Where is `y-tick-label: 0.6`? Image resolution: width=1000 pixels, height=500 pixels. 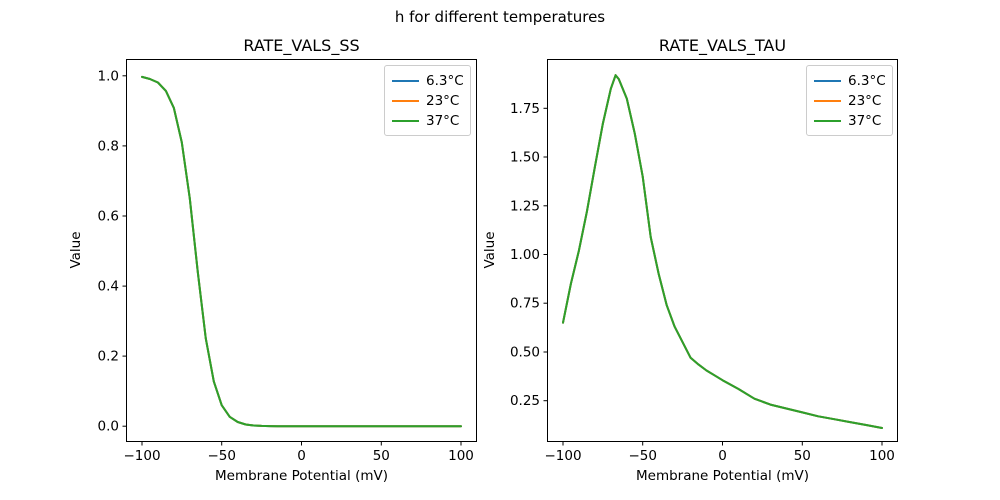
y-tick-label: 0.6 is located at coordinates (108, 217).